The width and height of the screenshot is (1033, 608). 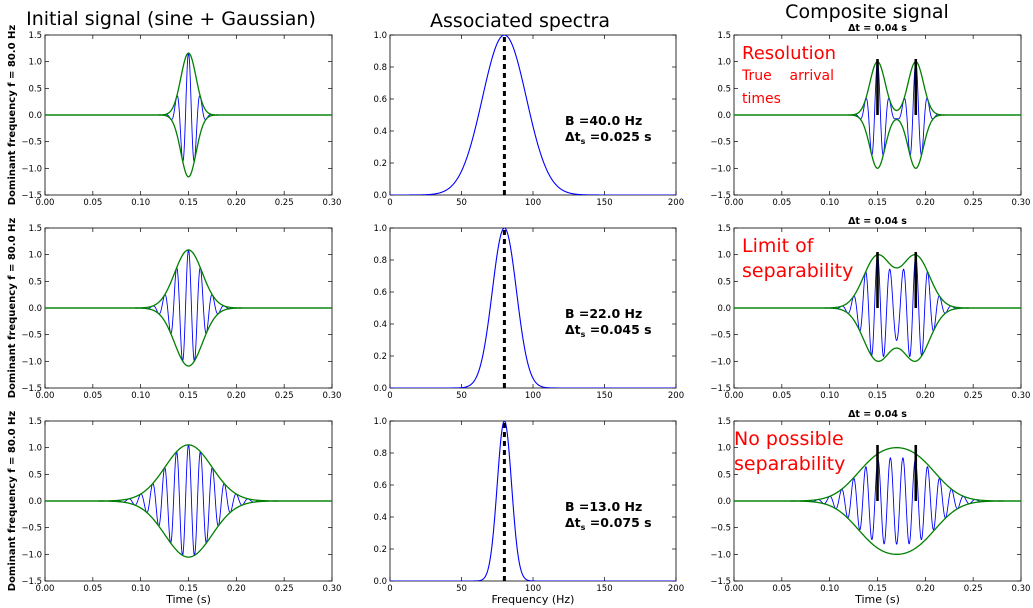 What do you see at coordinates (380, 196) in the screenshot?
I see `spectrum-1-ytick-label: 0.0` at bounding box center [380, 196].